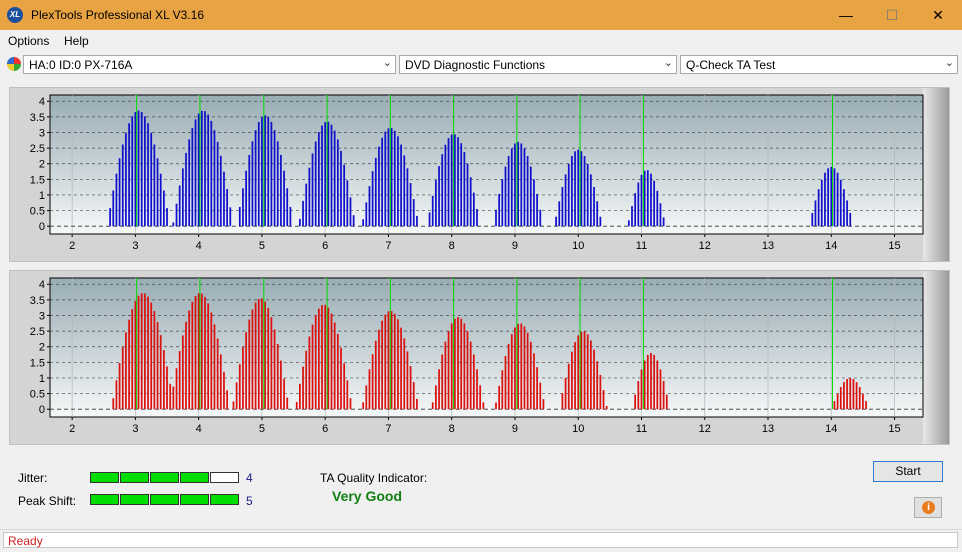 This screenshot has height=552, width=962. I want to click on x-tick-label: 9, so click(515, 429).